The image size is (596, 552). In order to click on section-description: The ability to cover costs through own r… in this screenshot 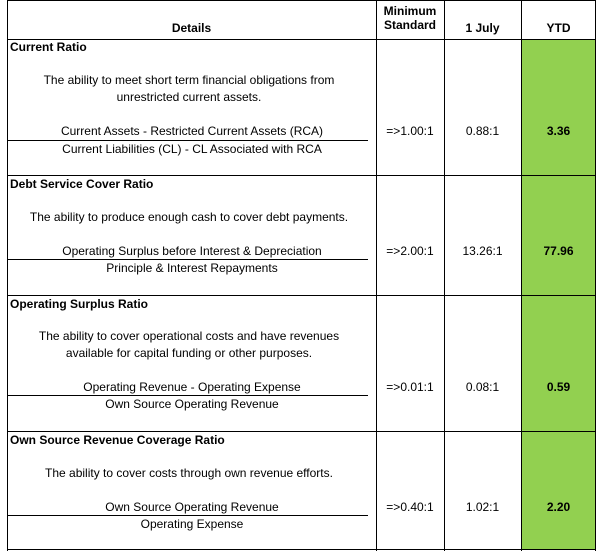, I will do `click(189, 473)`.